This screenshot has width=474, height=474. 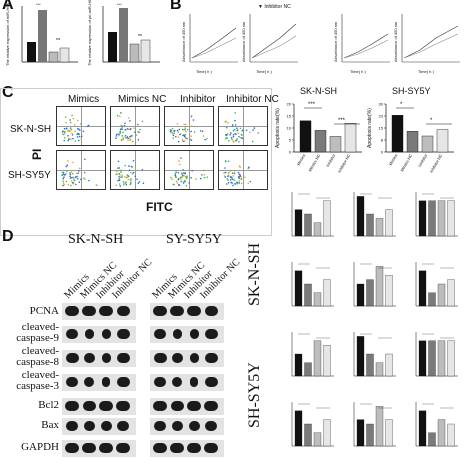 I want to click on y-tick-label: 30, so click(x=381, y=104).